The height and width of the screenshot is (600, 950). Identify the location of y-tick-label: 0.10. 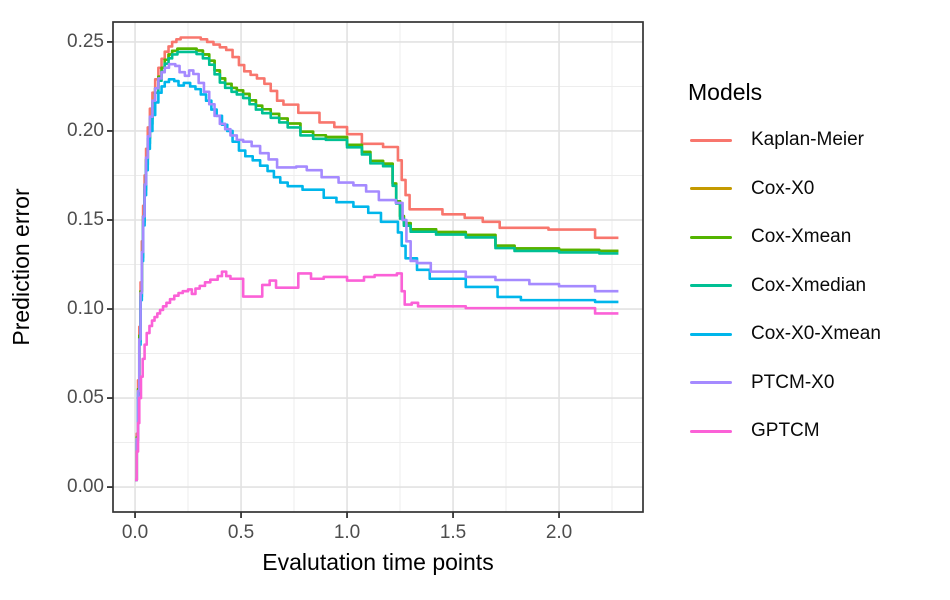
(85, 309).